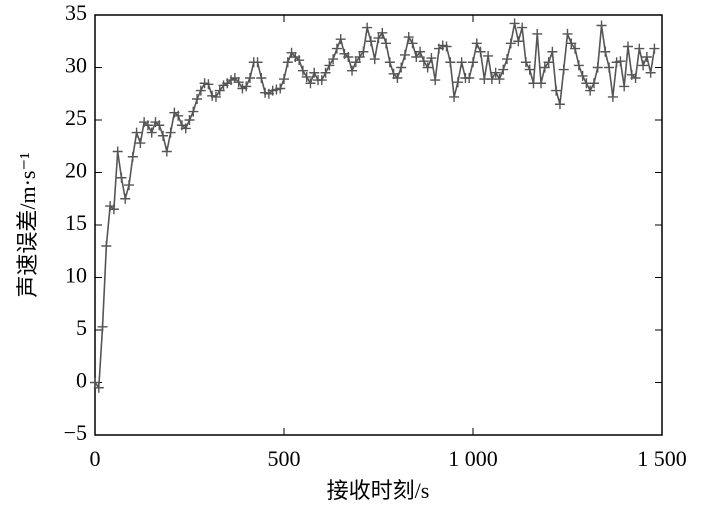 Image resolution: width=709 pixels, height=516 pixels. Describe the element at coordinates (284, 458) in the screenshot. I see `x-tick-label: 500` at that location.